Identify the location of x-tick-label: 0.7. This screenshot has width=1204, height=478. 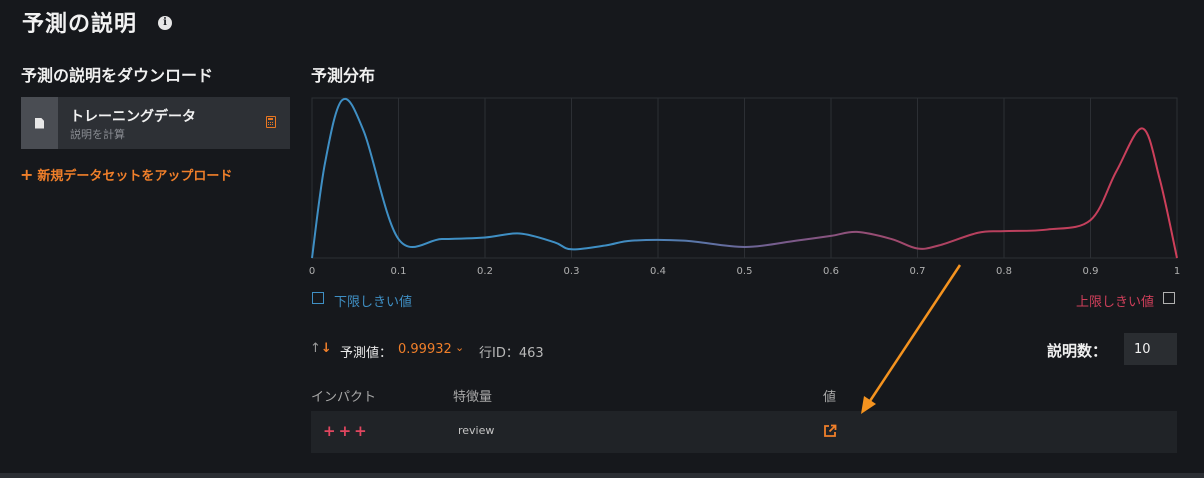
(918, 271).